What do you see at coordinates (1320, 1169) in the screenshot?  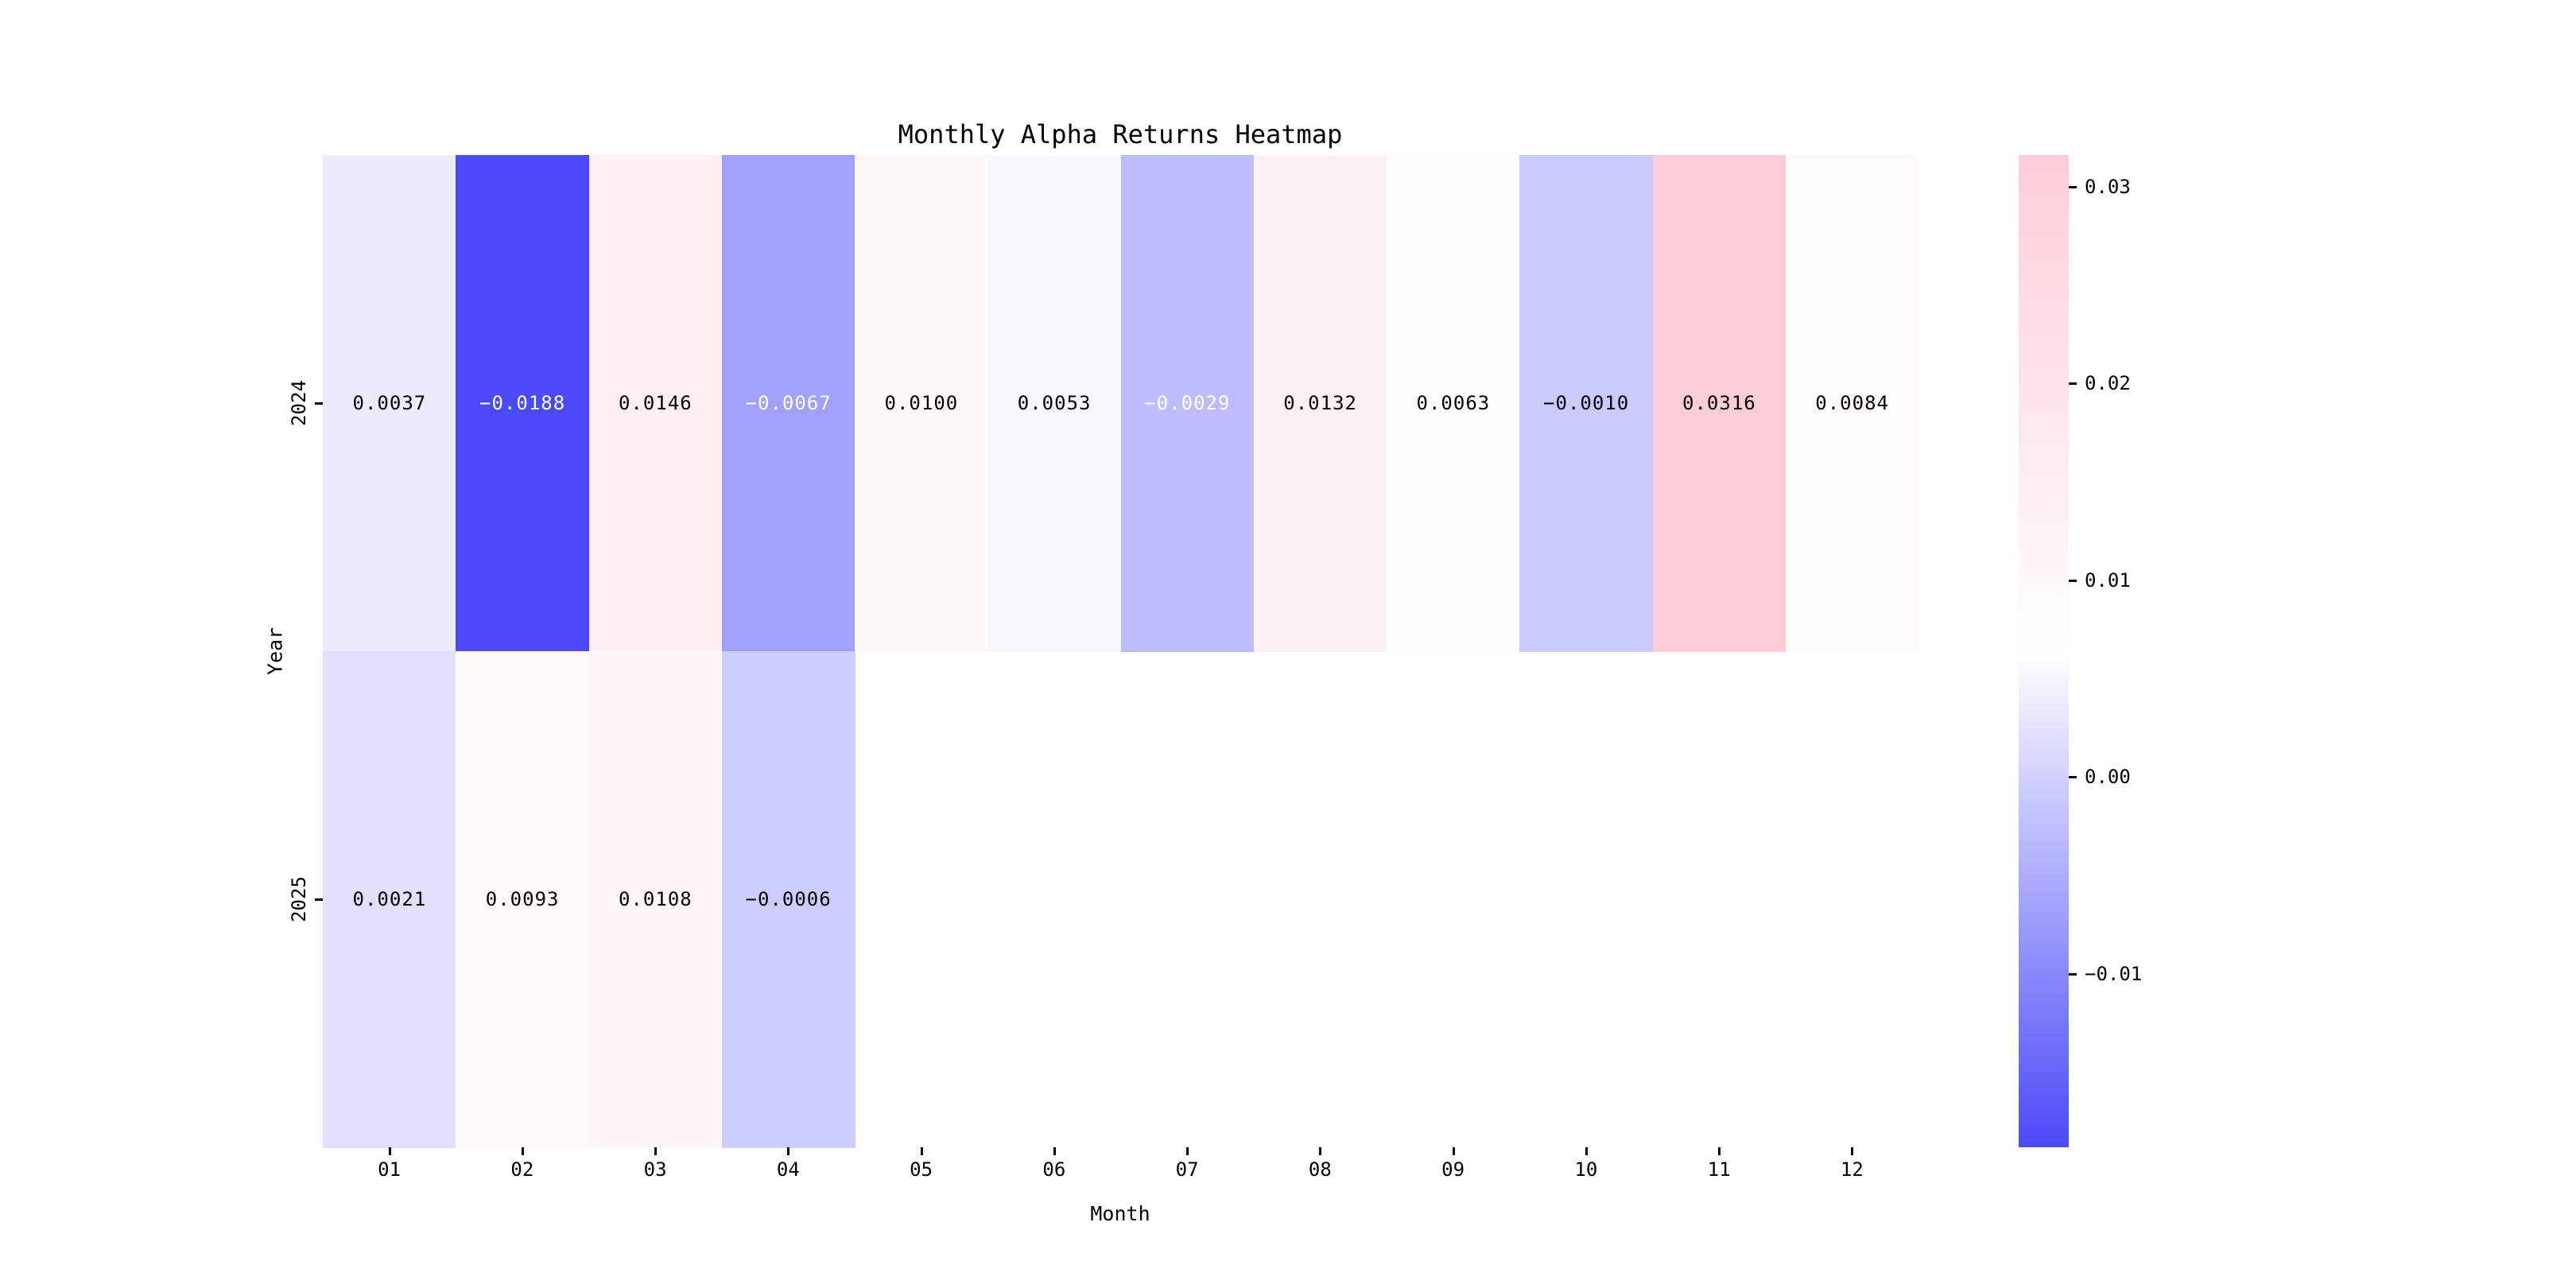 I see `x-tick-label: 08` at bounding box center [1320, 1169].